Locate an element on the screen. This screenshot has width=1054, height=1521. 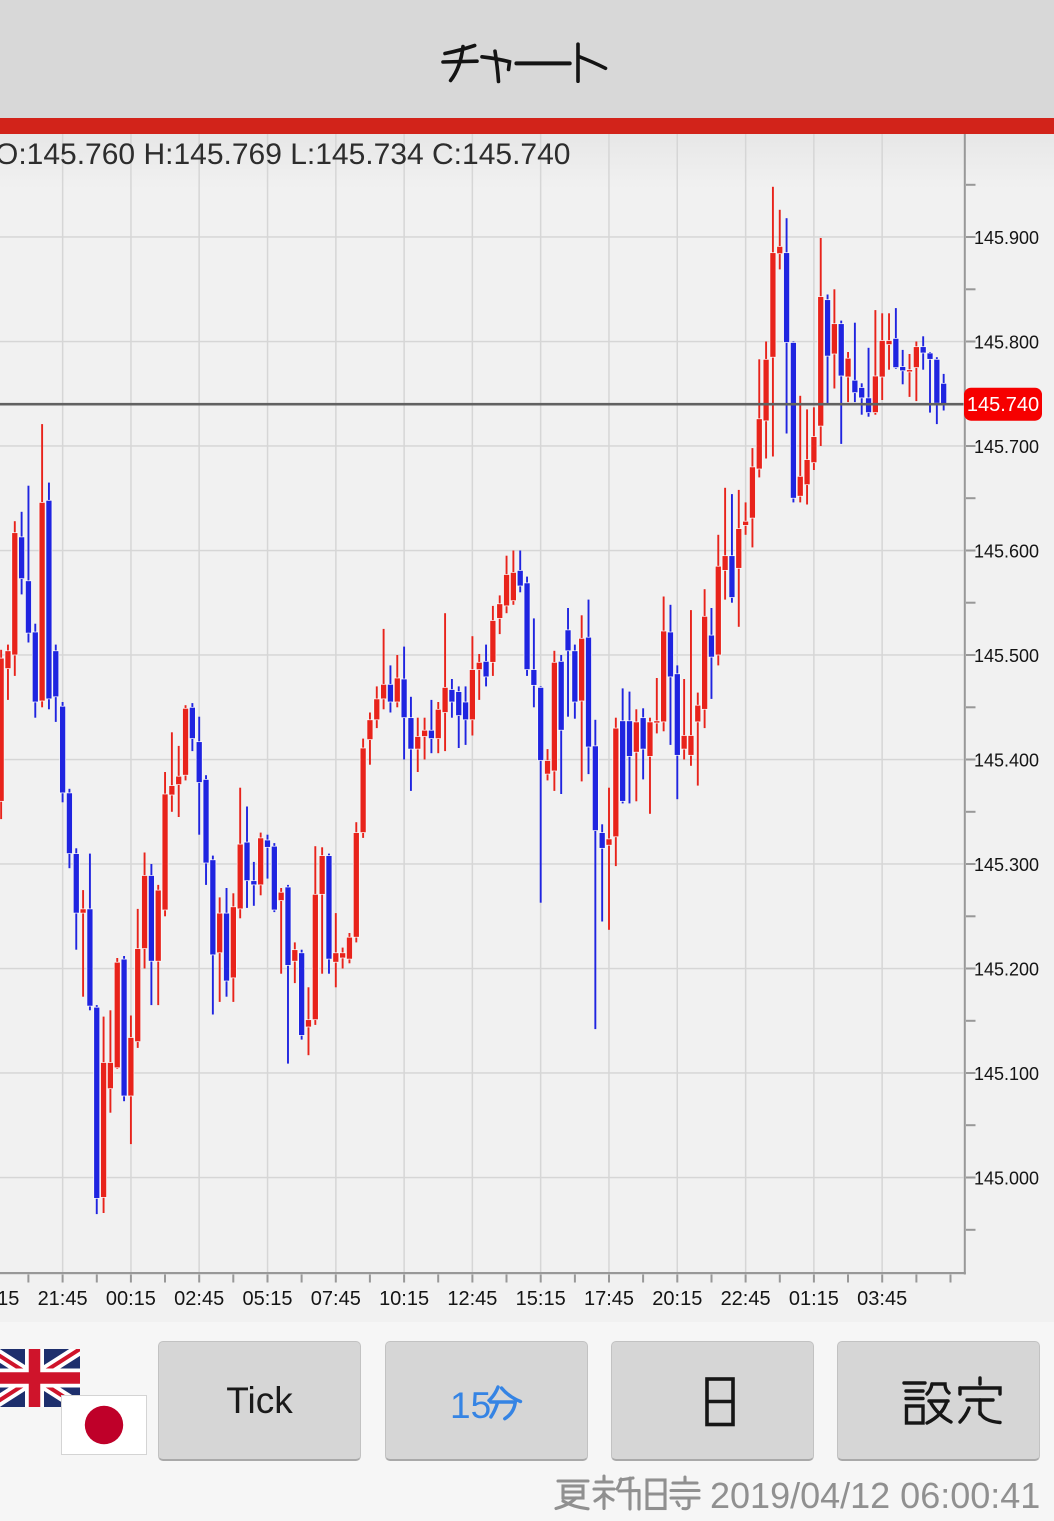
svg-text: 03:45 is located at coordinates (882, 1299).